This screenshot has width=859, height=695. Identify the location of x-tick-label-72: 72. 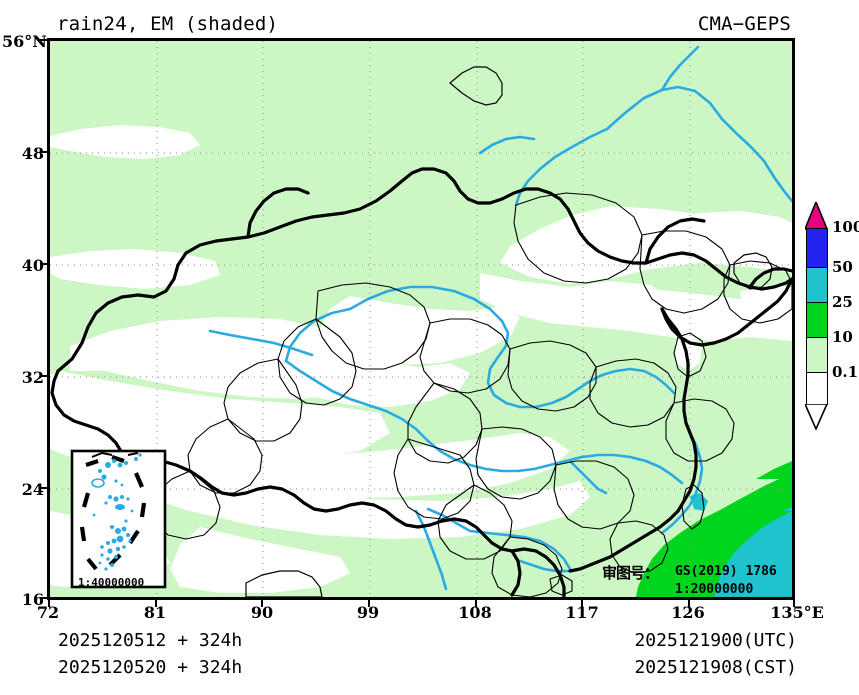
(48, 612).